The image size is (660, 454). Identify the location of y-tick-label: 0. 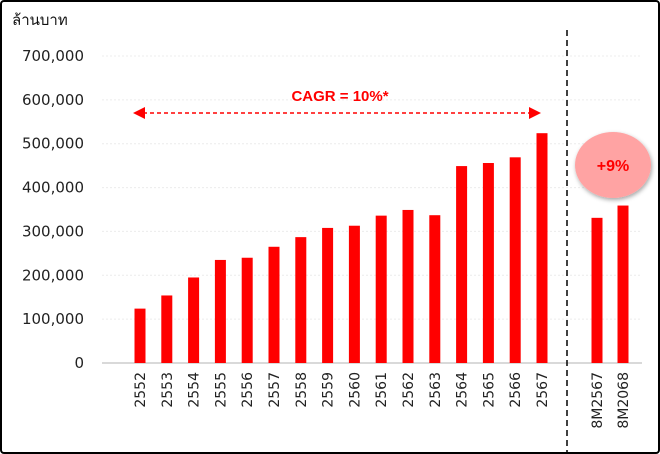
(79, 363).